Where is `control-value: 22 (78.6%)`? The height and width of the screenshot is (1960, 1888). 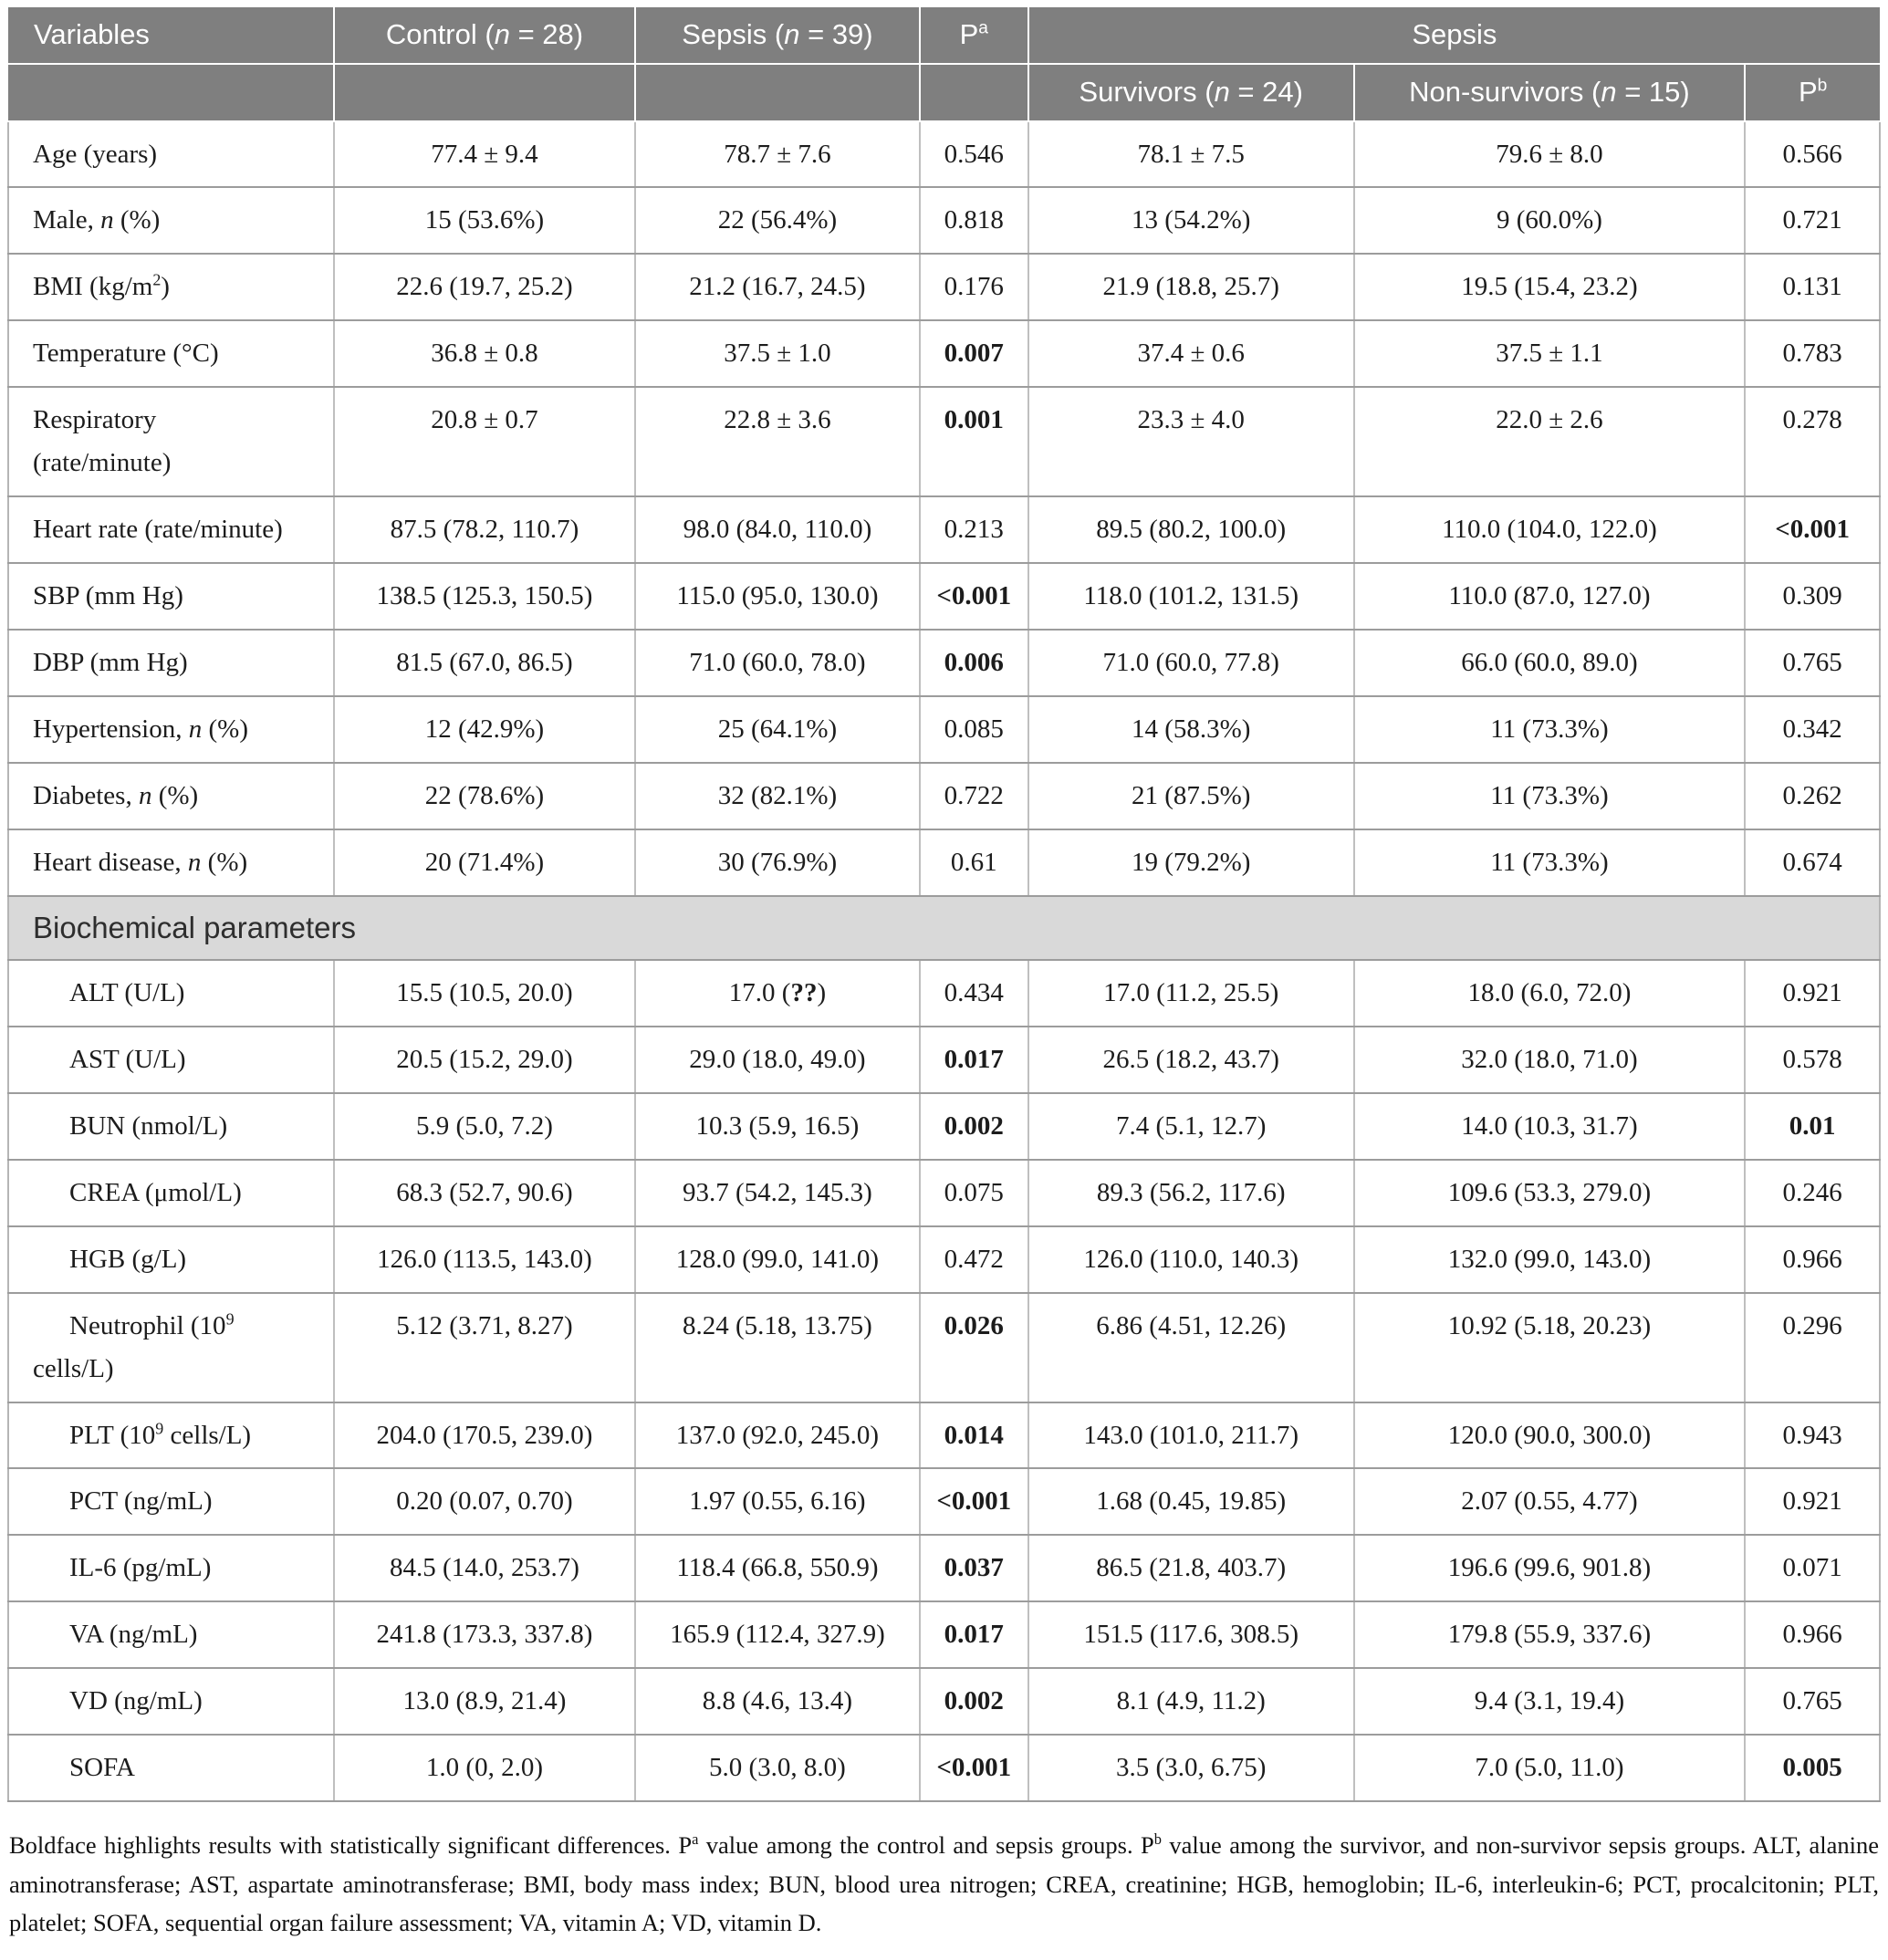
control-value: 22 (78.6%) is located at coordinates (485, 797).